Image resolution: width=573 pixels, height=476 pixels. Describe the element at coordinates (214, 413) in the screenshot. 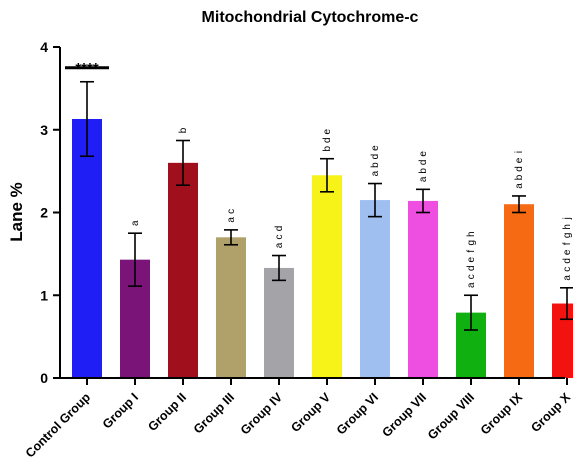

I see `x-tick-label: Group III` at that location.